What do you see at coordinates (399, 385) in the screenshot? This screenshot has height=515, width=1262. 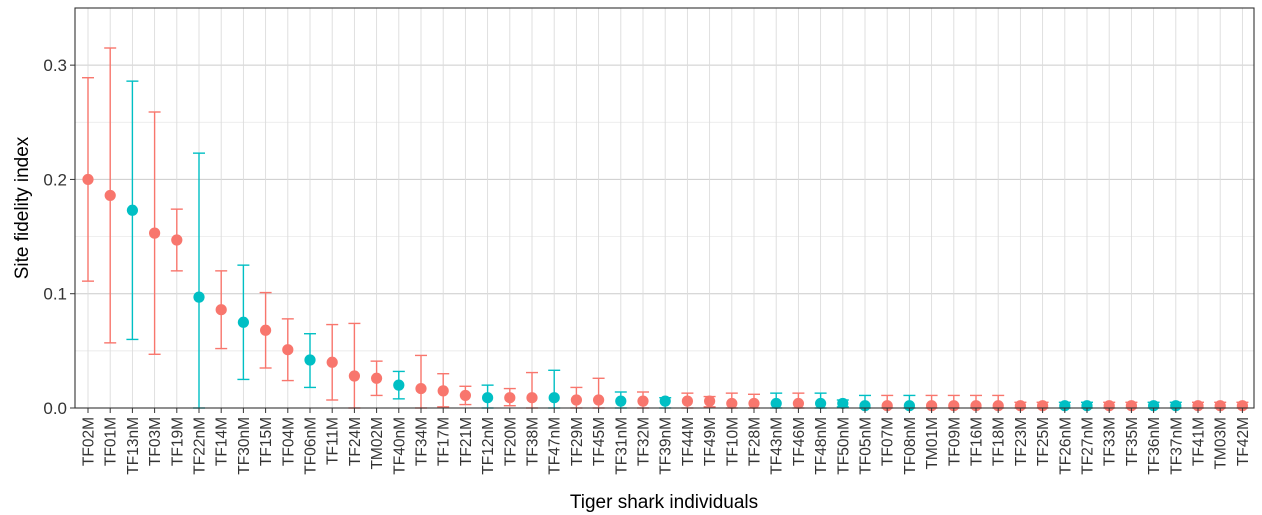 I see `point-TF40nM` at bounding box center [399, 385].